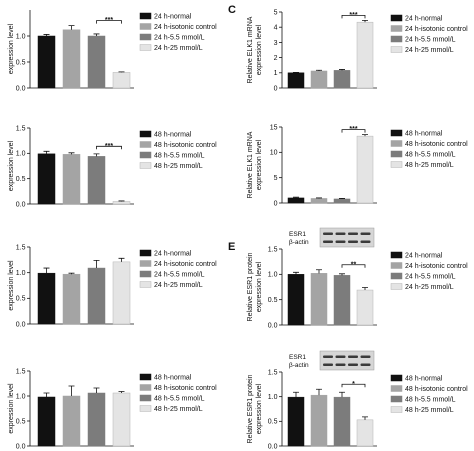  What do you see at coordinates (276, 203) in the screenshot?
I see `y-tick-label: 0` at bounding box center [276, 203].